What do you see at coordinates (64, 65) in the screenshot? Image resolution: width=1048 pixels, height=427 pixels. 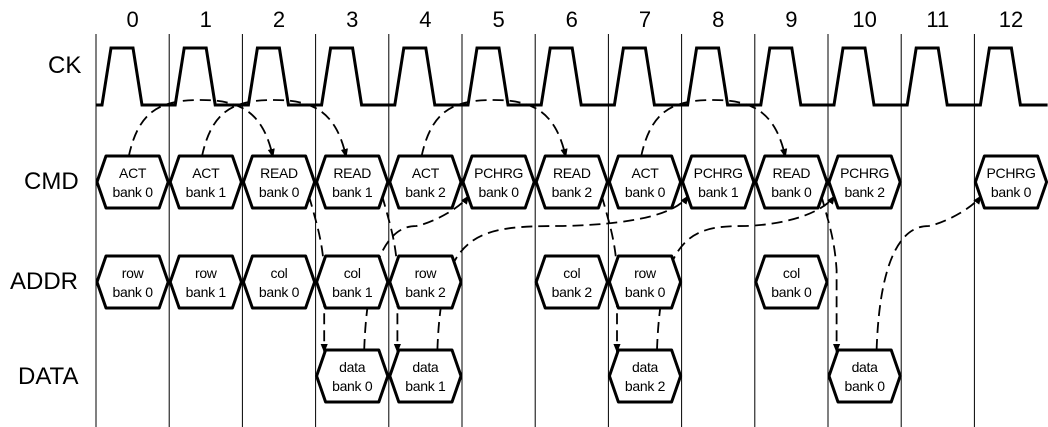 I see `ck-signal-label: CK` at bounding box center [64, 65].